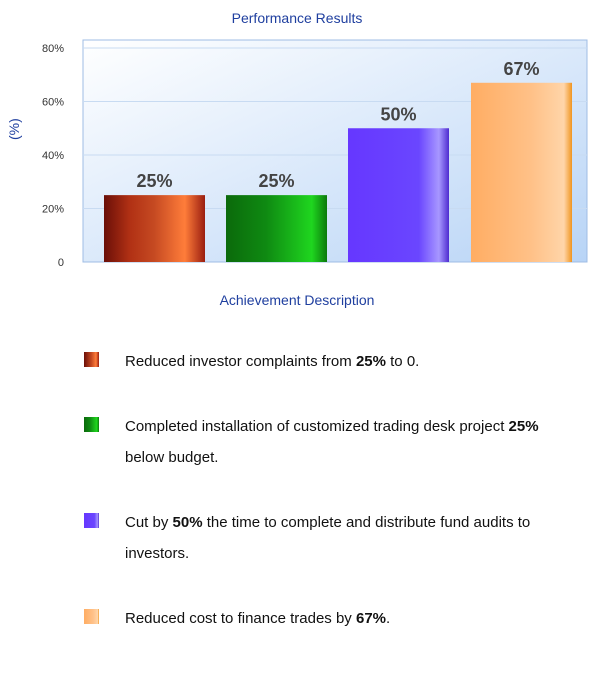 Image resolution: width=594 pixels, height=673 pixels. What do you see at coordinates (149, 522) in the screenshot?
I see `legend-text-before: Cut by` at bounding box center [149, 522].